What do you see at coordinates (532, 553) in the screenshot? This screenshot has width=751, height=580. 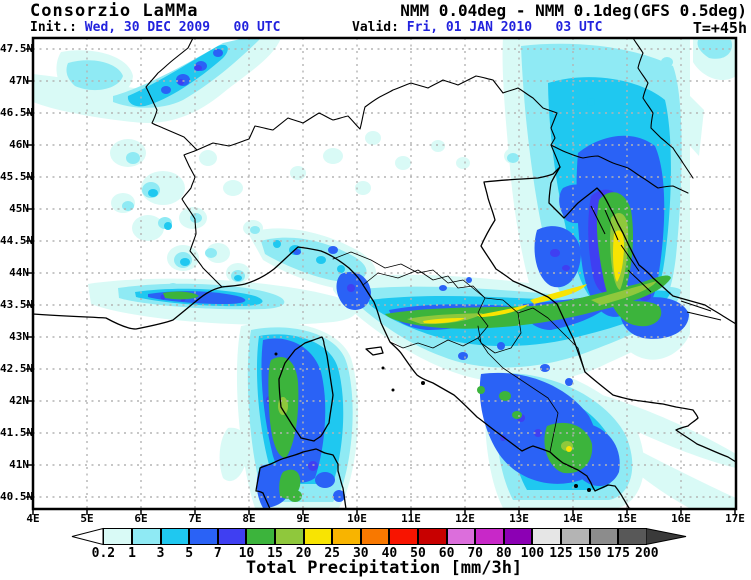 I see `colorbar-tick-100: 100` at bounding box center [532, 553].